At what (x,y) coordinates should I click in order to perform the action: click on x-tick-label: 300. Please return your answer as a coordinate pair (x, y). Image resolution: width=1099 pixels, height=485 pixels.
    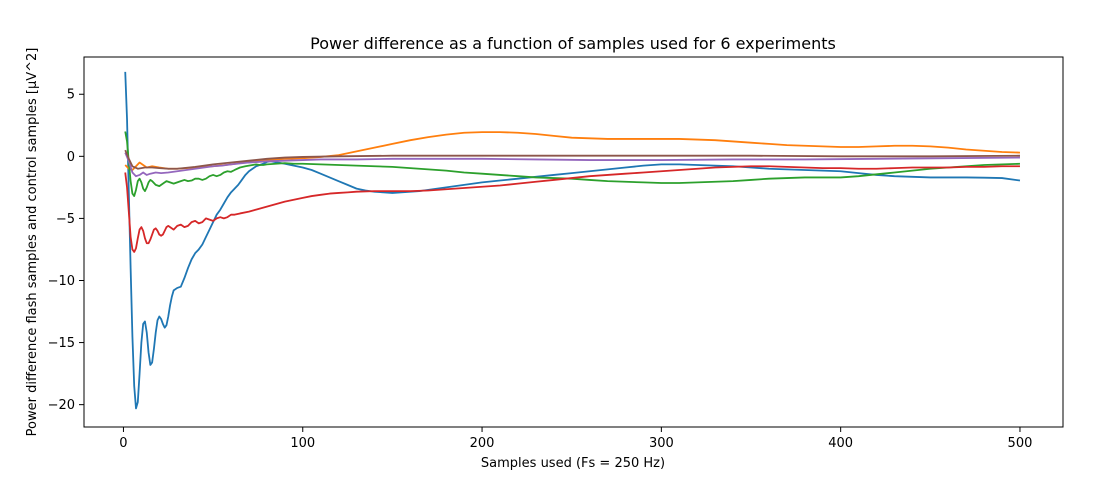
    Looking at the image, I should click on (661, 443).